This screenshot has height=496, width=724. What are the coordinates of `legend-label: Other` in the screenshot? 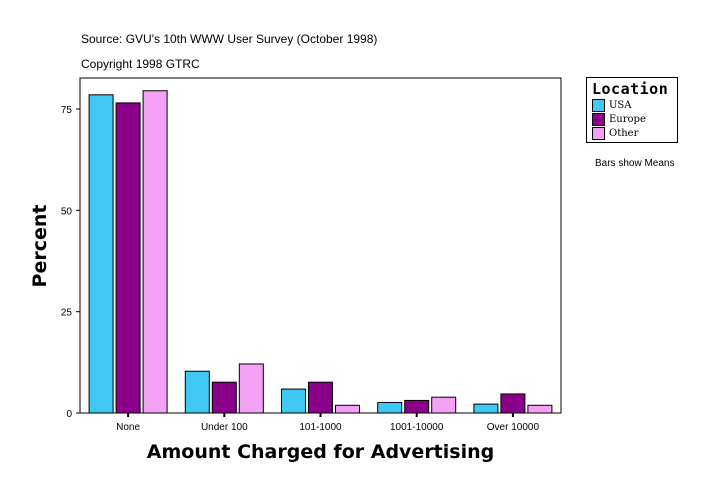 It's located at (624, 133).